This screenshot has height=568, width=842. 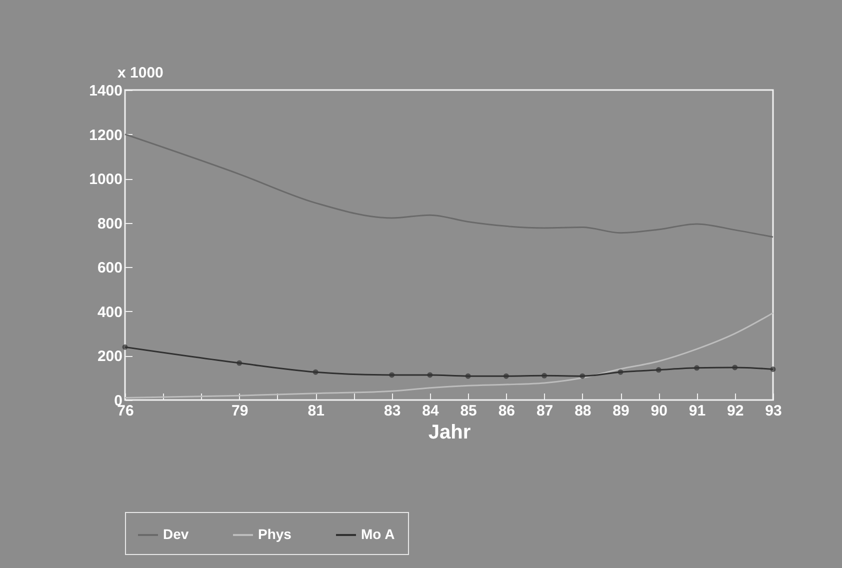 I want to click on x-tick-label: 89, so click(x=621, y=411).